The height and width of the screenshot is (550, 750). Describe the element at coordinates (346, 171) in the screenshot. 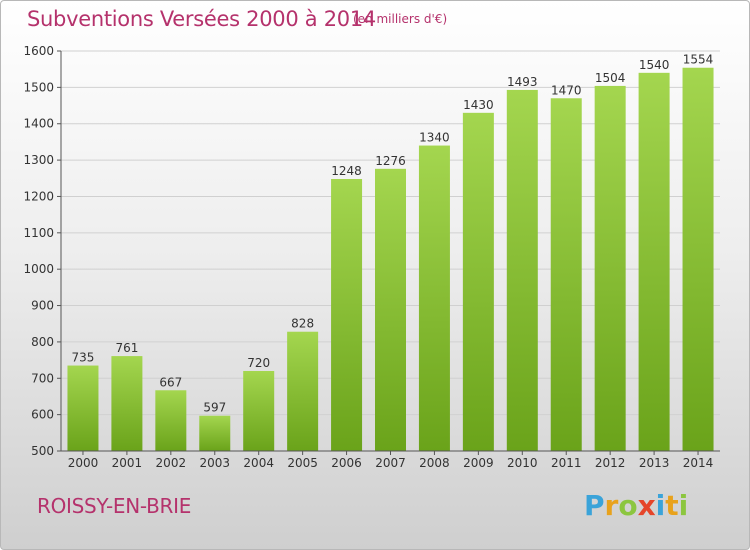

I see `bar-value-label: 1248` at that location.